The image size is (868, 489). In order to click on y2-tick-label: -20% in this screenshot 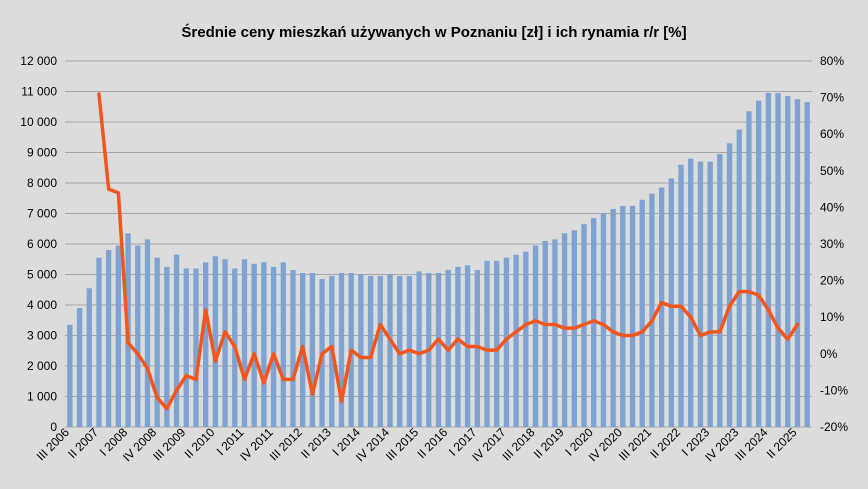, I will do `click(834, 427)`.